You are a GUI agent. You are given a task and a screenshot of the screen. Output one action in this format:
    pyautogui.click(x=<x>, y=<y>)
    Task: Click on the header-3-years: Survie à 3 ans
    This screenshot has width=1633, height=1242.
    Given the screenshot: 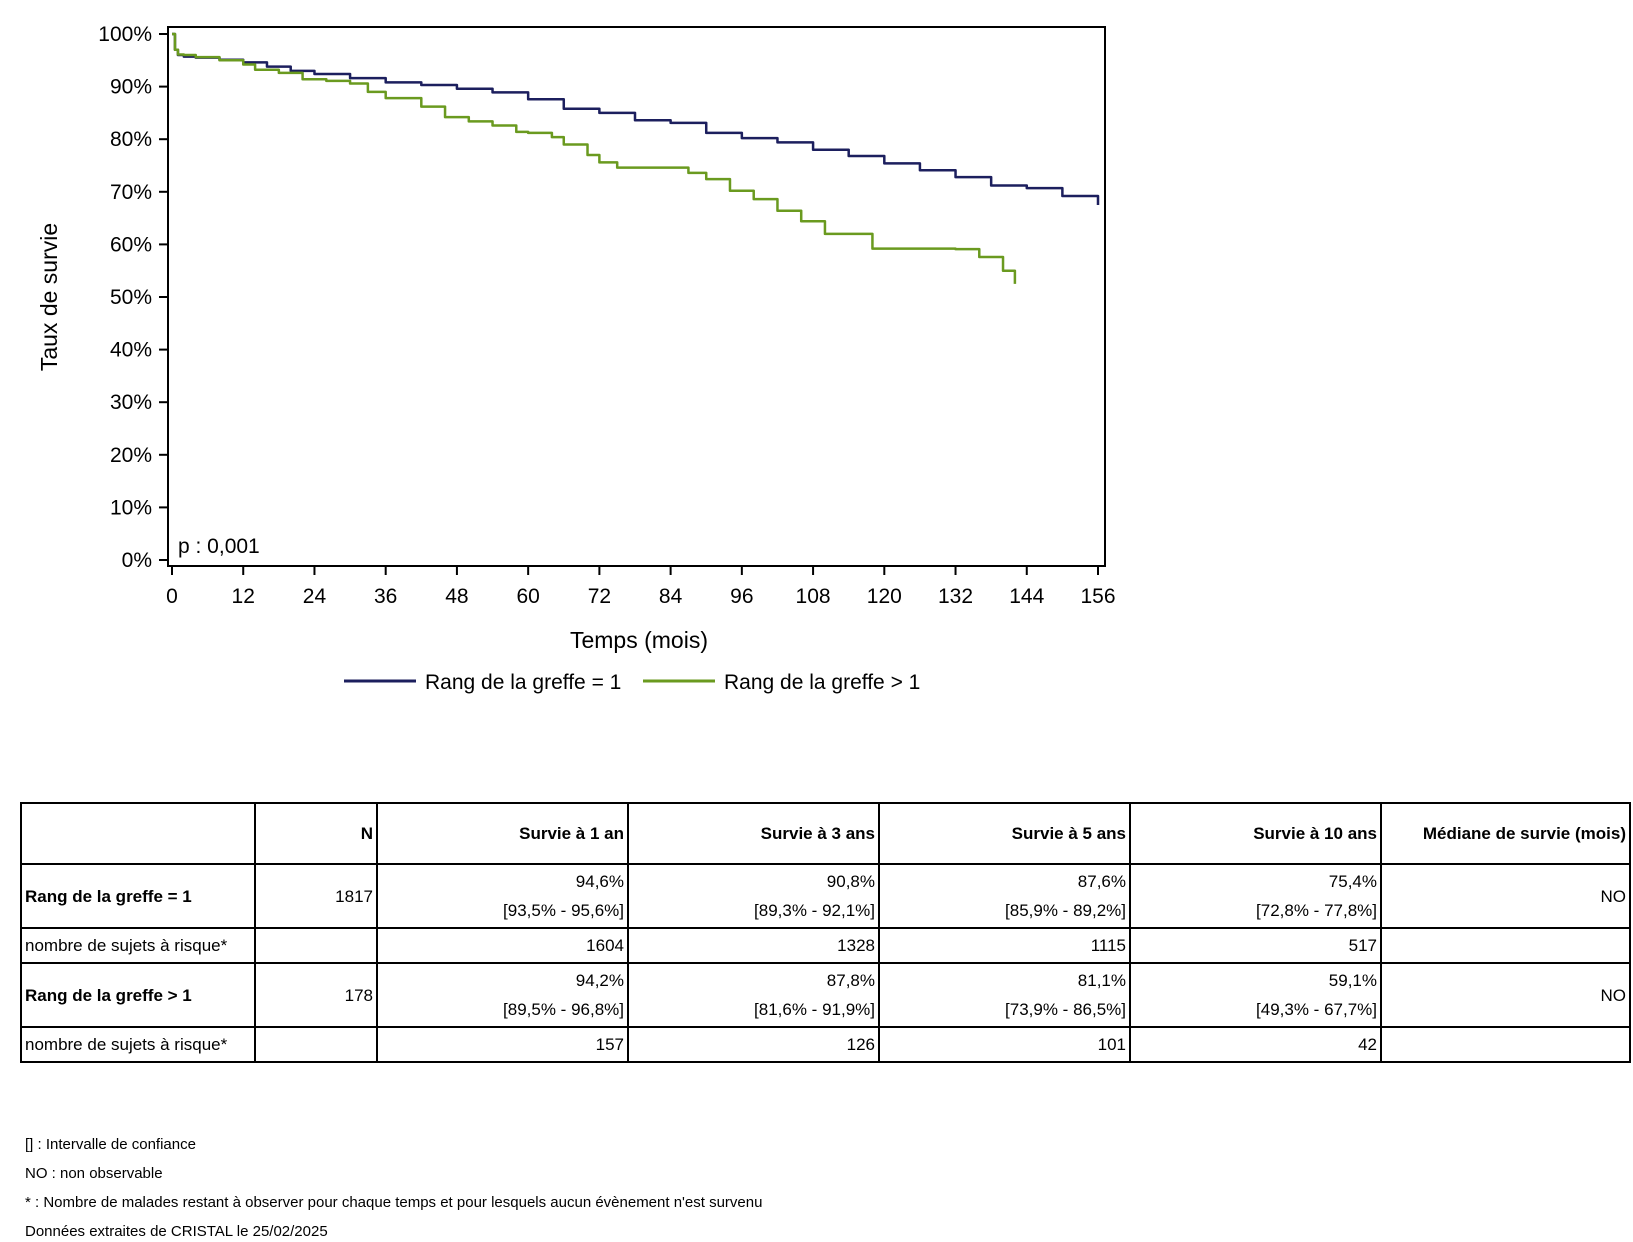 What is the action you would take?
    pyautogui.click(x=753, y=833)
    